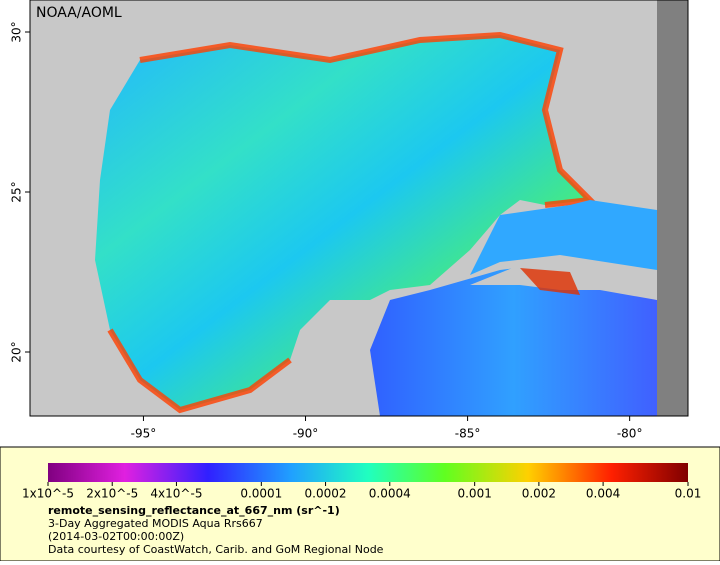 The height and width of the screenshot is (565, 720). Describe the element at coordinates (688, 494) in the screenshot. I see `colorbar-tick-label: 0.01` at that location.